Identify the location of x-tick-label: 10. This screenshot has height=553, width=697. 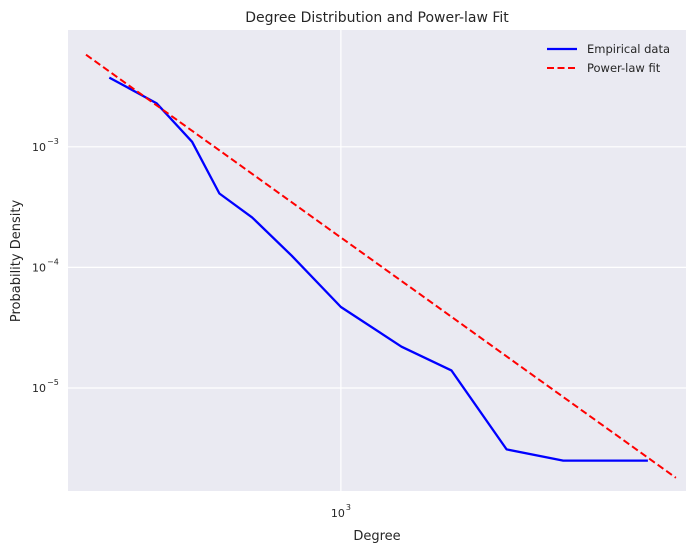
(338, 513).